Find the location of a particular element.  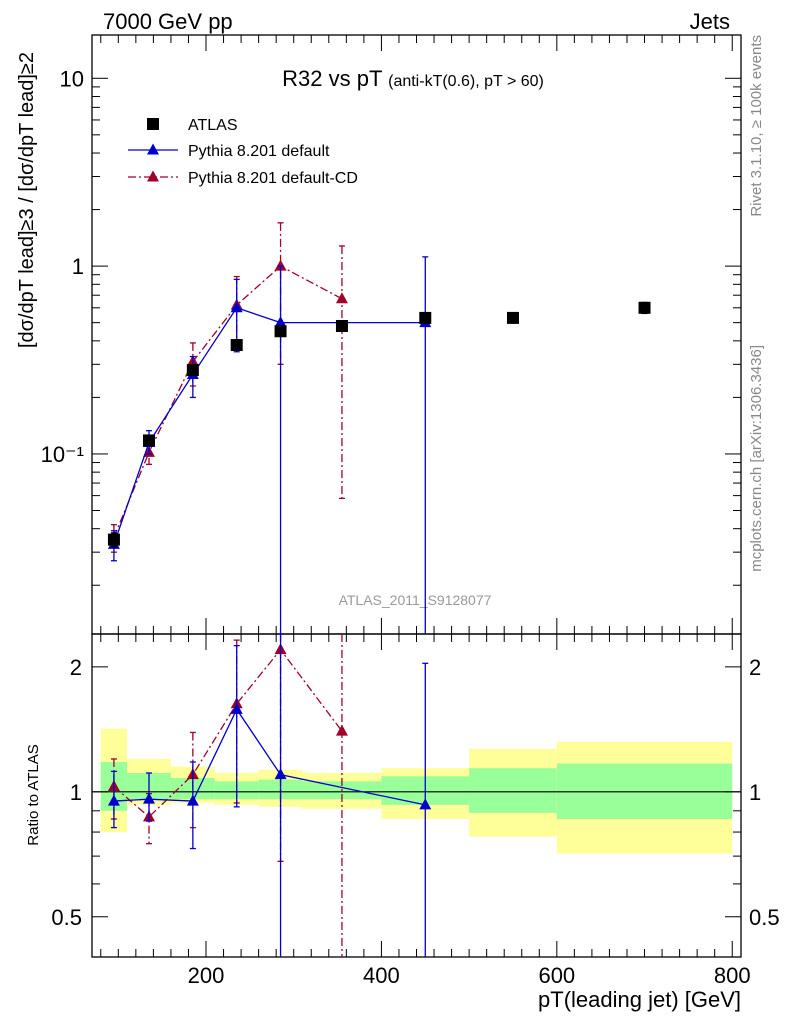

ratio-series-pythia-8-201-default is located at coordinates (269, 795).